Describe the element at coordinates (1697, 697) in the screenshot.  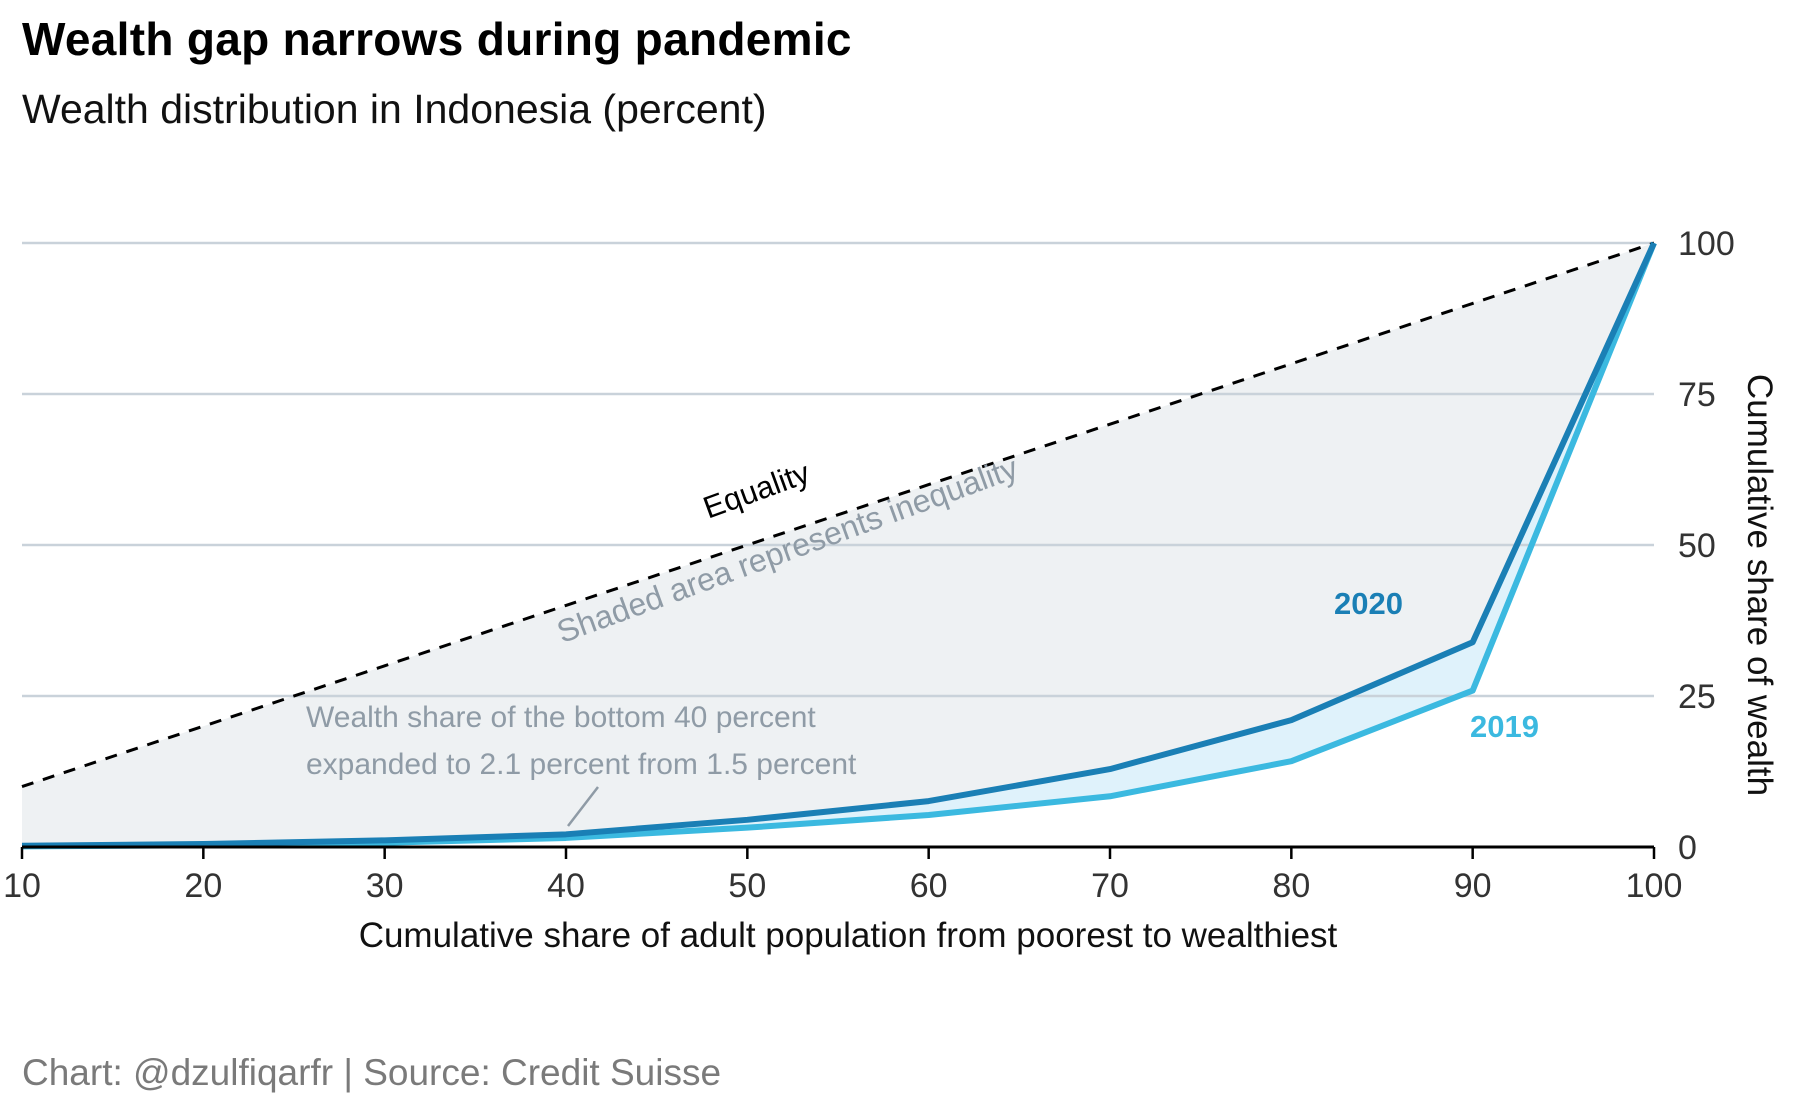
I see `y-tick-label: 25` at that location.